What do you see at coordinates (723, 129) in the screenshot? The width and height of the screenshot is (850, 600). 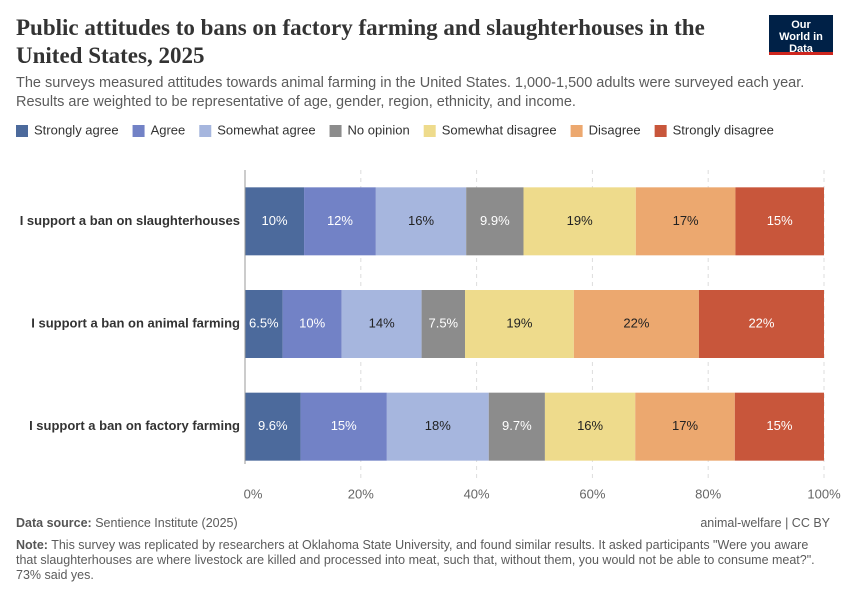 I see `legend-label: Strongly disagree` at bounding box center [723, 129].